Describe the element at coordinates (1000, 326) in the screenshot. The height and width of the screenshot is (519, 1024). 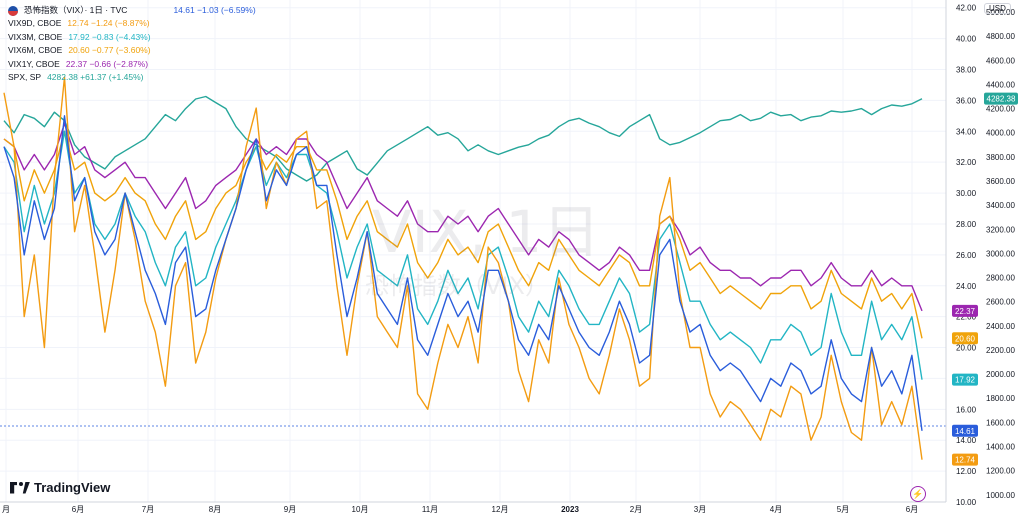
I see `spx-tick-label: 2400.00` at that location.